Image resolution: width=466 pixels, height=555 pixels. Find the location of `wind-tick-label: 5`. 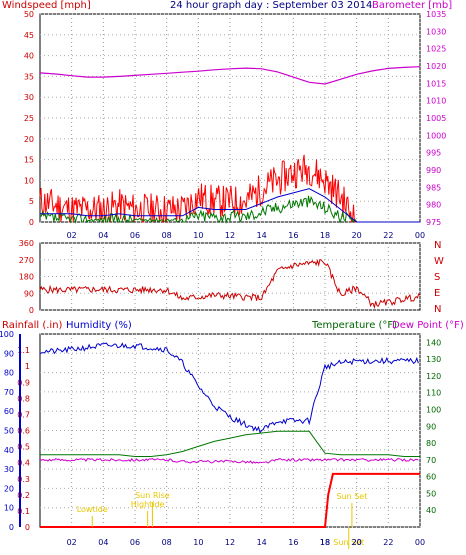

wind-tick-label: 5 is located at coordinates (31, 201).